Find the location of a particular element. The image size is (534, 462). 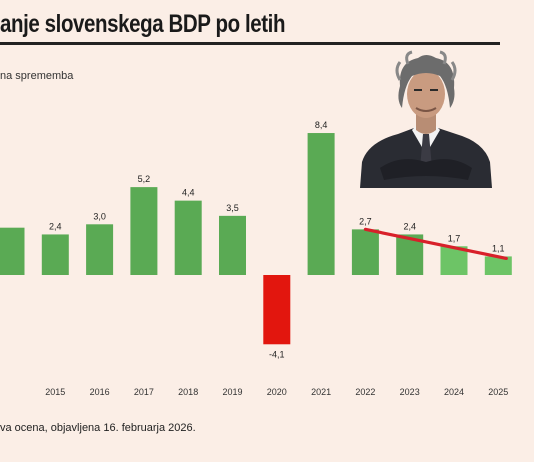

footnote: va ocena, objavljena 16. februarja 2026. is located at coordinates (98, 428).